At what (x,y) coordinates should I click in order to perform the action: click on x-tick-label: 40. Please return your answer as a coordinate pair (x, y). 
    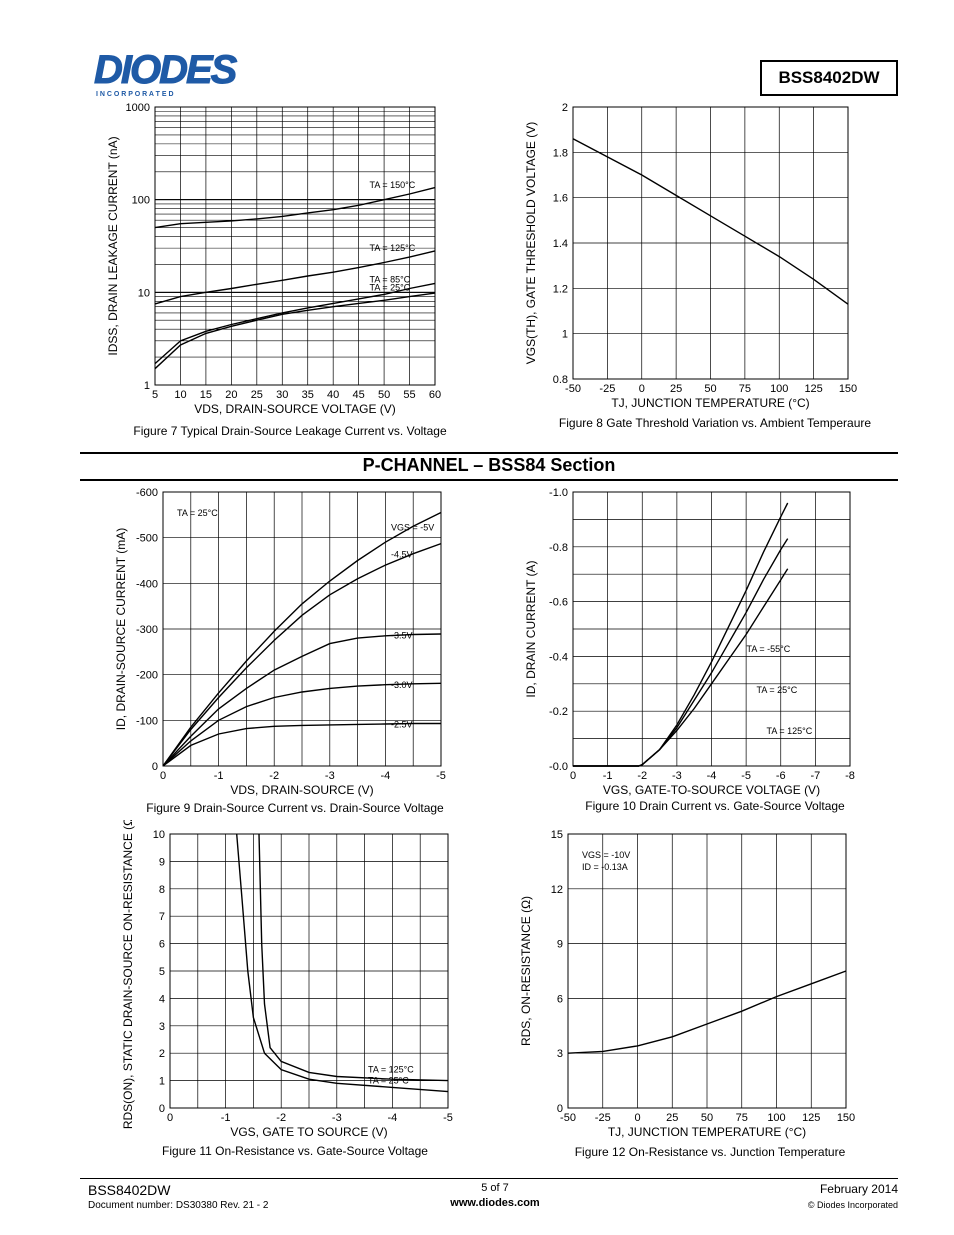
    Looking at the image, I should click on (333, 395).